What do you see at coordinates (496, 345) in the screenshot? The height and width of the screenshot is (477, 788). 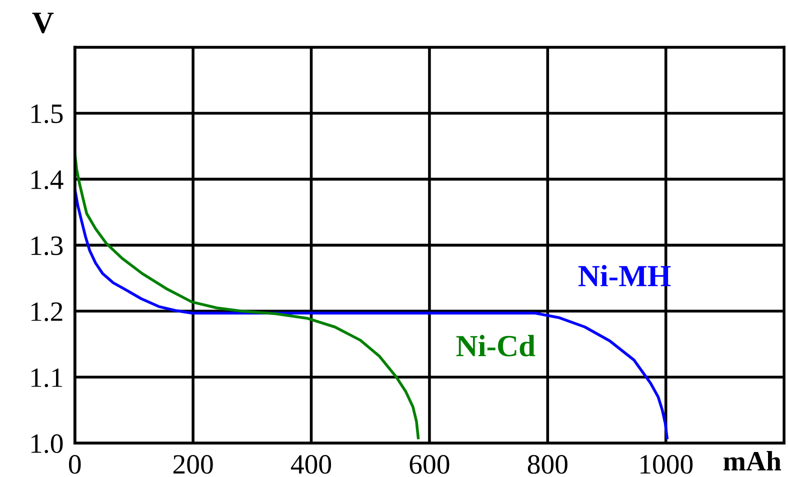 I see `text: Ni-Cd` at bounding box center [496, 345].